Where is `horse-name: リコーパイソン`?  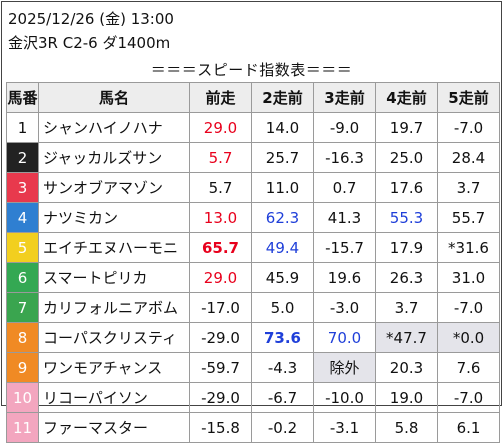
horse-name: リコーパイソン is located at coordinates (114, 397).